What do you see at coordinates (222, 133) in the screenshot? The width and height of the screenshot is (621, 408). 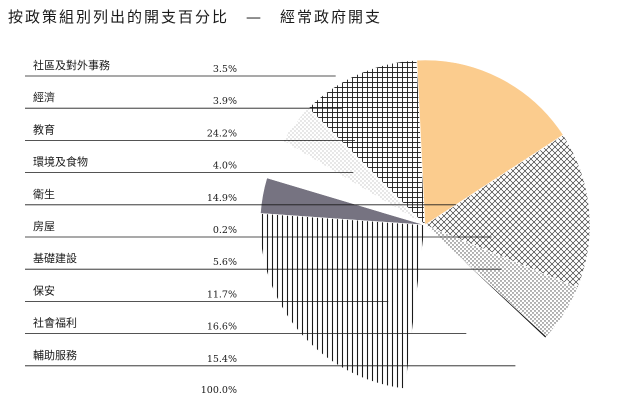 I see `data-label-2: 24.2%` at bounding box center [222, 133].